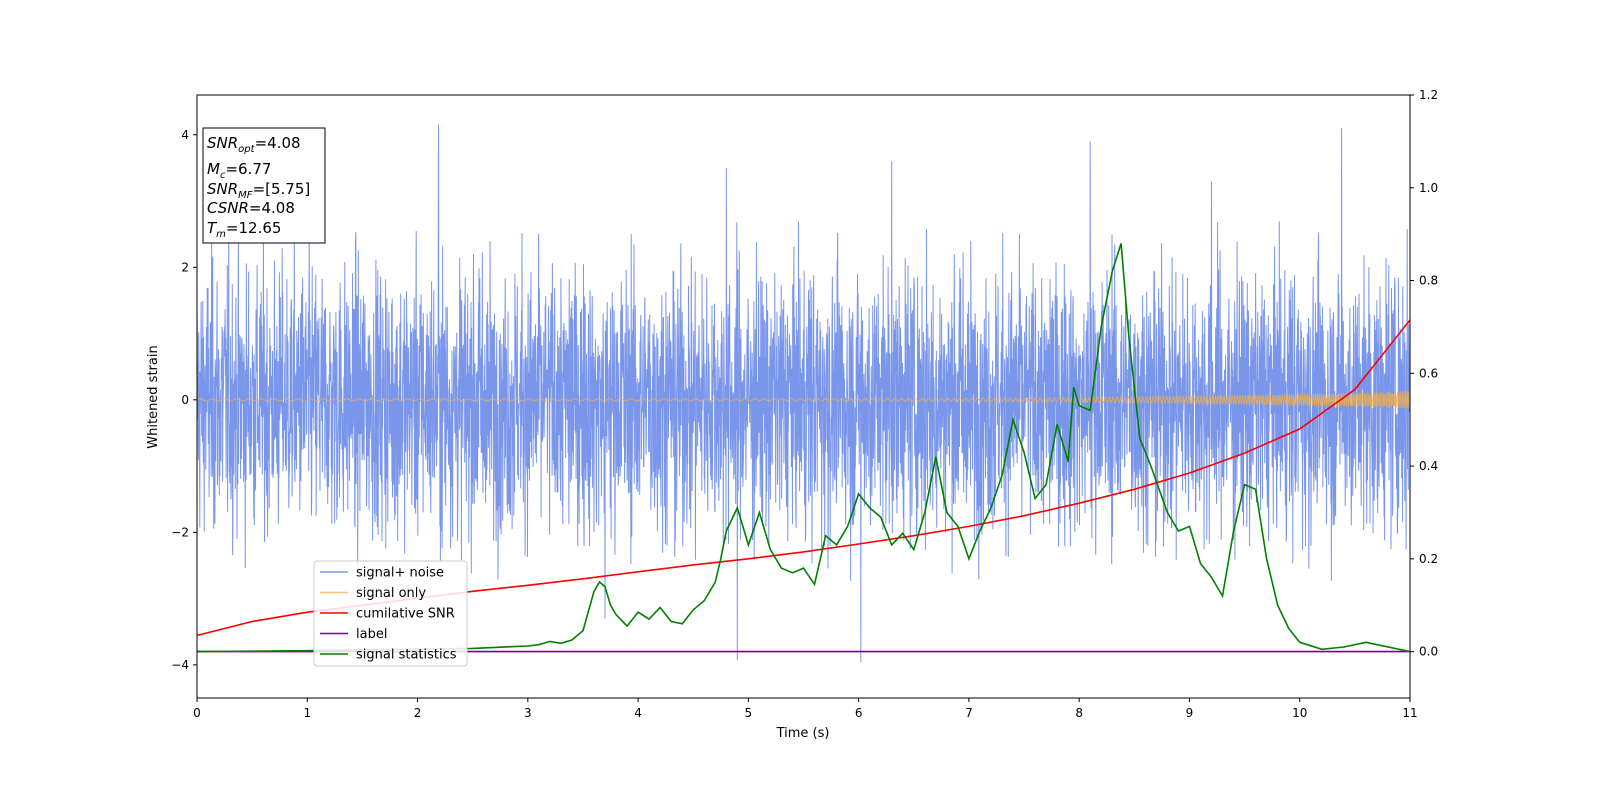 Image resolution: width=1600 pixels, height=800 pixels. I want to click on x-tick-label: 4, so click(638, 713).